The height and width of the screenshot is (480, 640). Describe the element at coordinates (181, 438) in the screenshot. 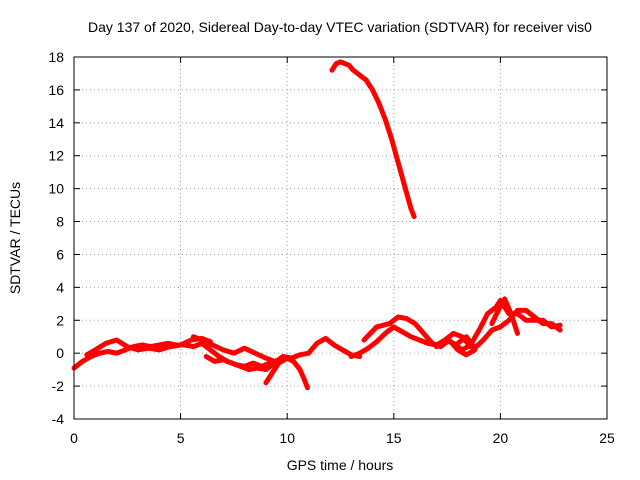

I see `x-tick-label: 5` at that location.